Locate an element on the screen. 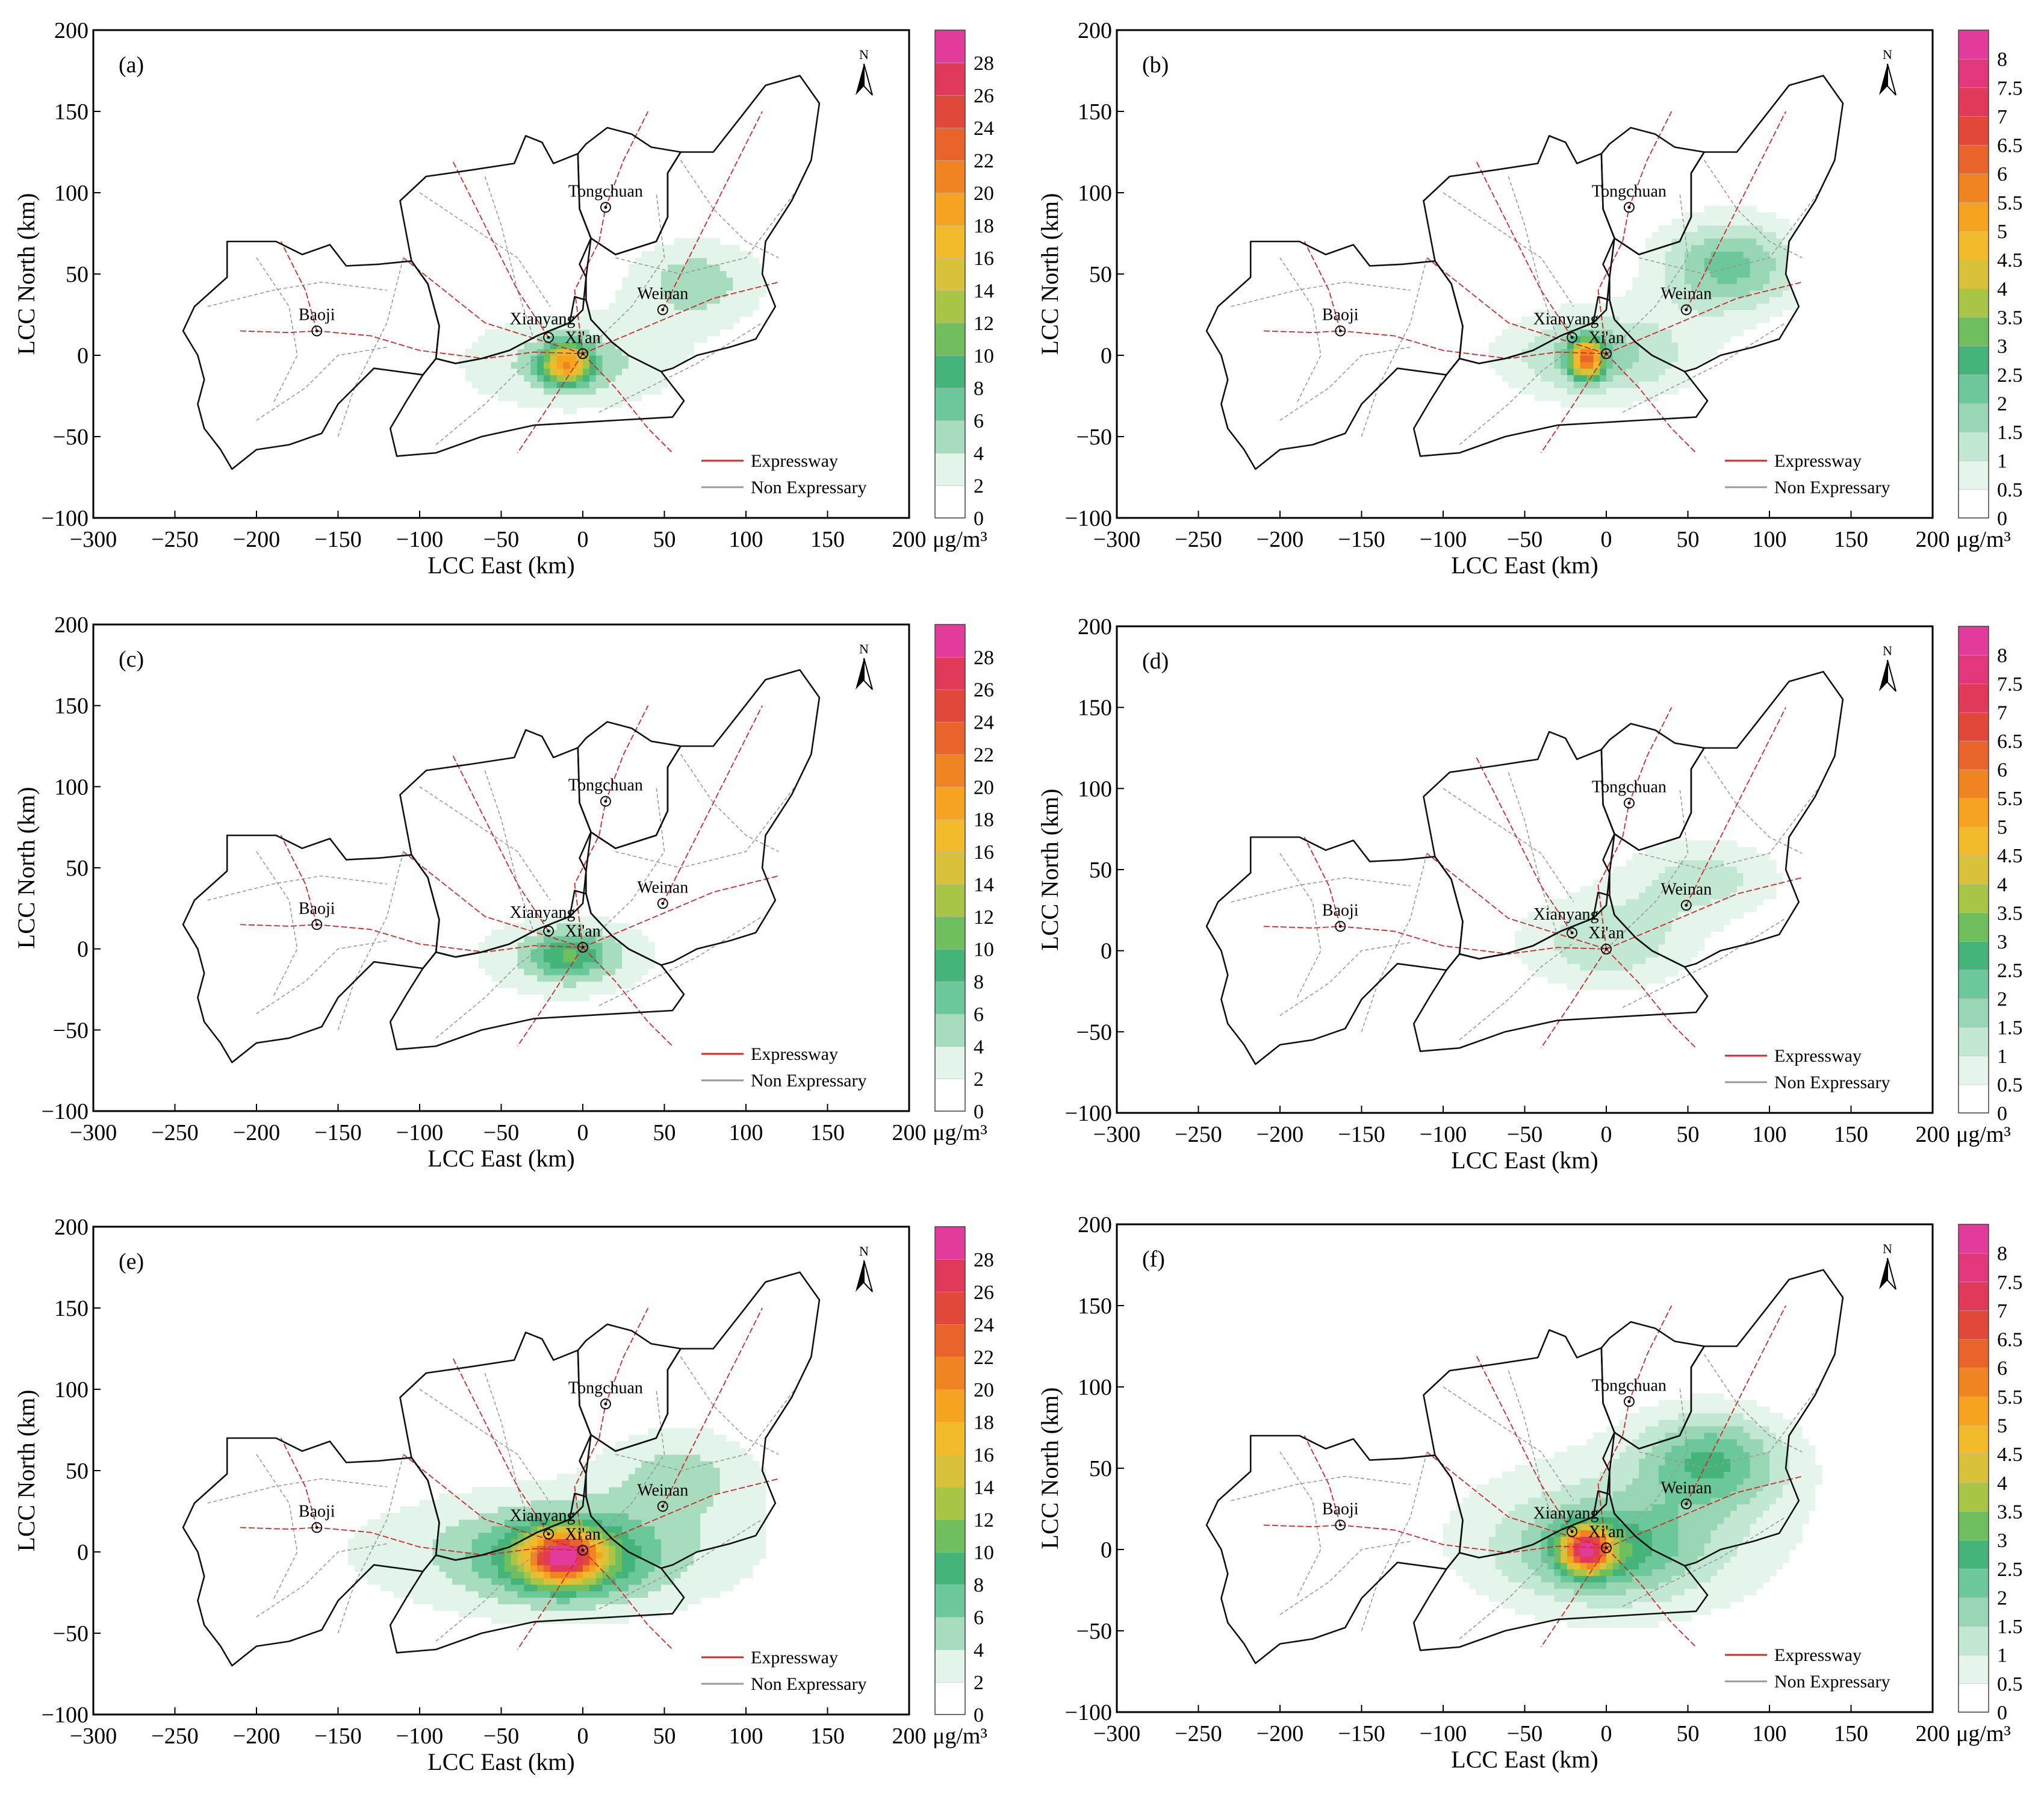 The width and height of the screenshot is (2044, 1794). colorbar-tick-label: 1.5 is located at coordinates (2010, 433).